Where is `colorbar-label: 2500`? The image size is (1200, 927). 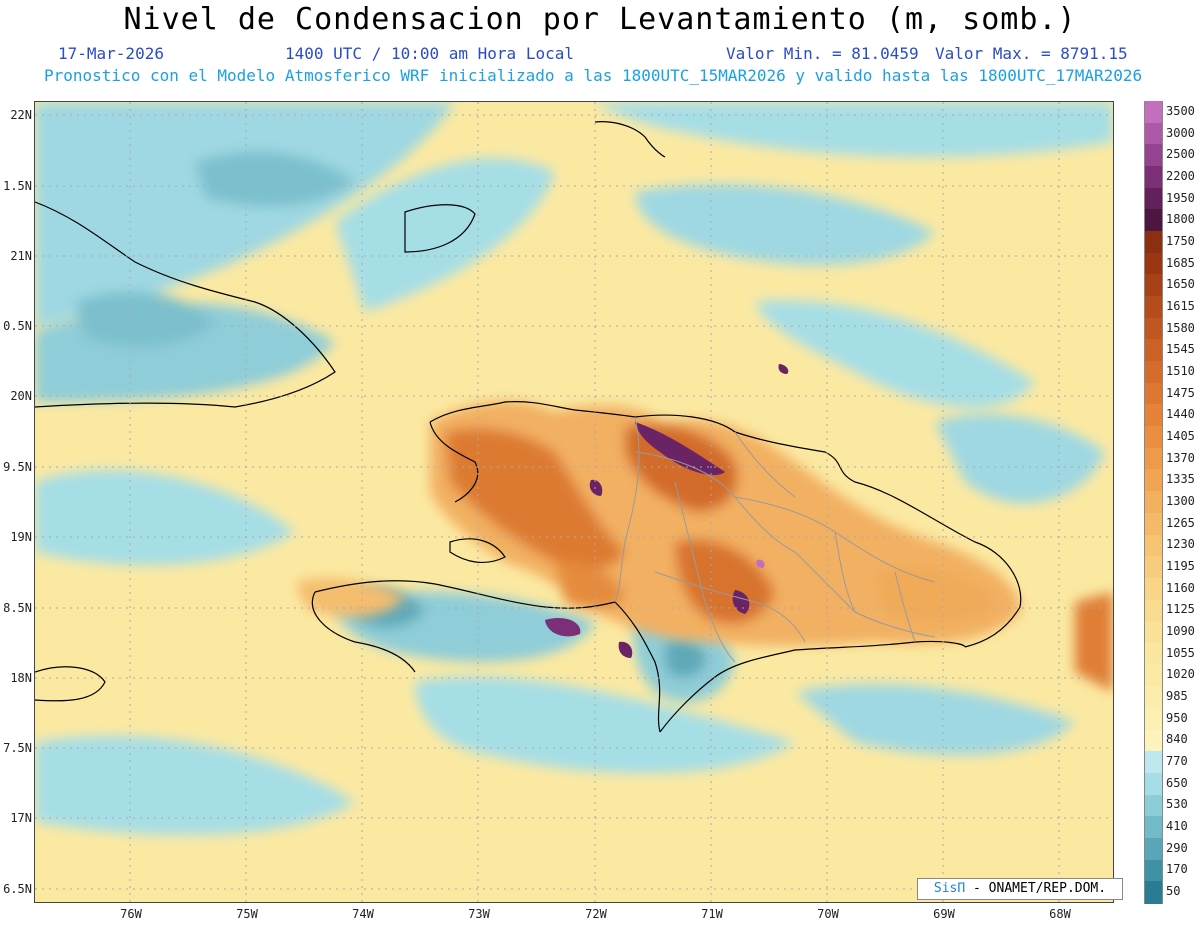
colorbar-label: 2500 is located at coordinates (1180, 154).